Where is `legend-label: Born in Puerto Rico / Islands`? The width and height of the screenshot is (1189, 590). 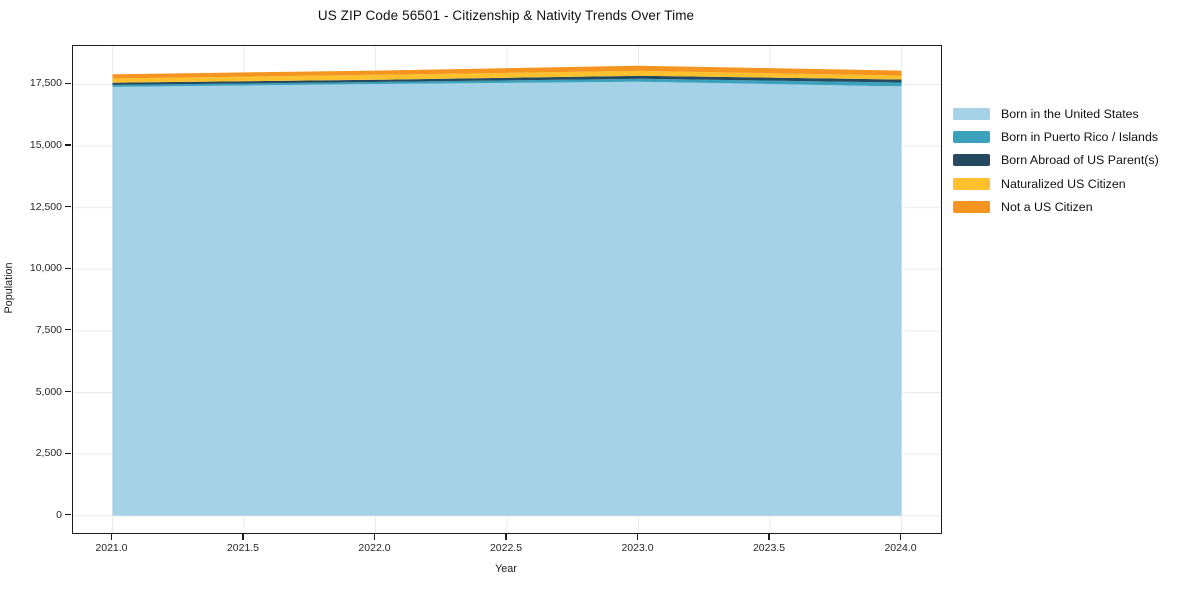 legend-label: Born in Puerto Rico / Islands is located at coordinates (1080, 136).